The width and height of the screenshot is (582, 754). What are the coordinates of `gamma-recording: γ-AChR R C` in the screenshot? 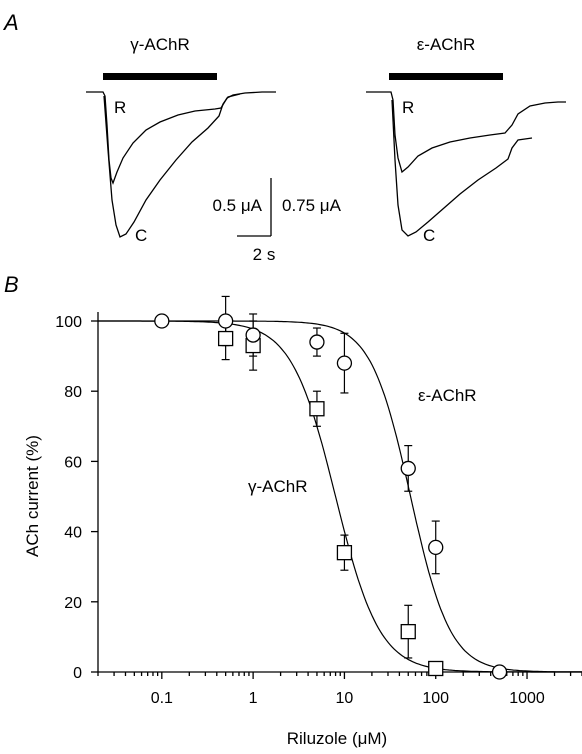 It's located at (181, 140).